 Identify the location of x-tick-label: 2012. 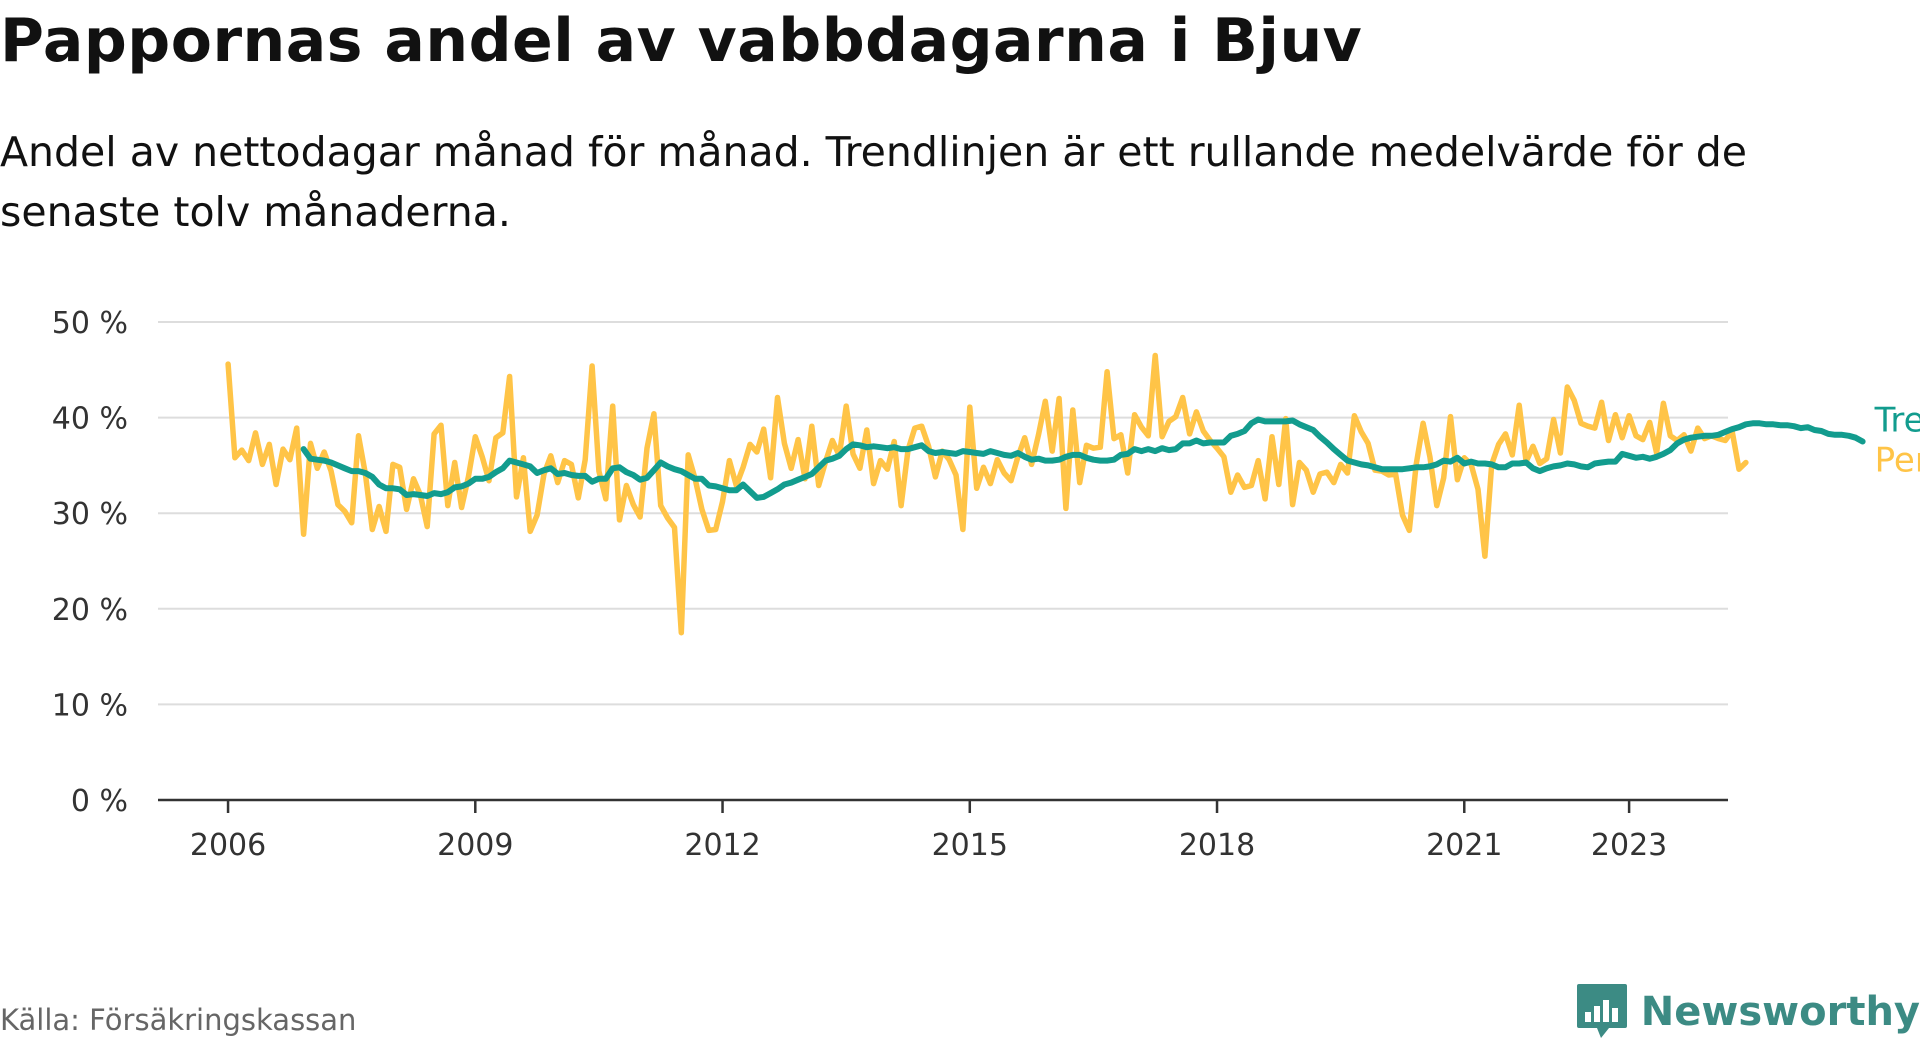
(722, 845).